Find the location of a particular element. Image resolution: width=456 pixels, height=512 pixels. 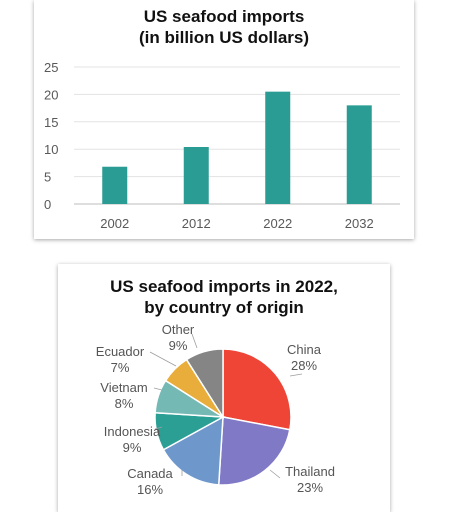

x-tick-label: 2012 is located at coordinates (196, 223).